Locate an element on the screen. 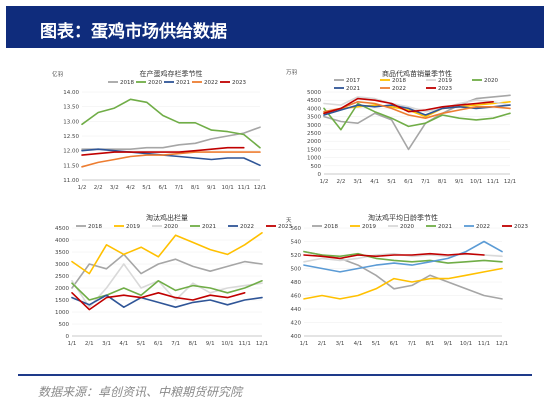 The width and height of the screenshot is (550, 412). y-unit-label: 亿羽 is located at coordinates (57, 74).